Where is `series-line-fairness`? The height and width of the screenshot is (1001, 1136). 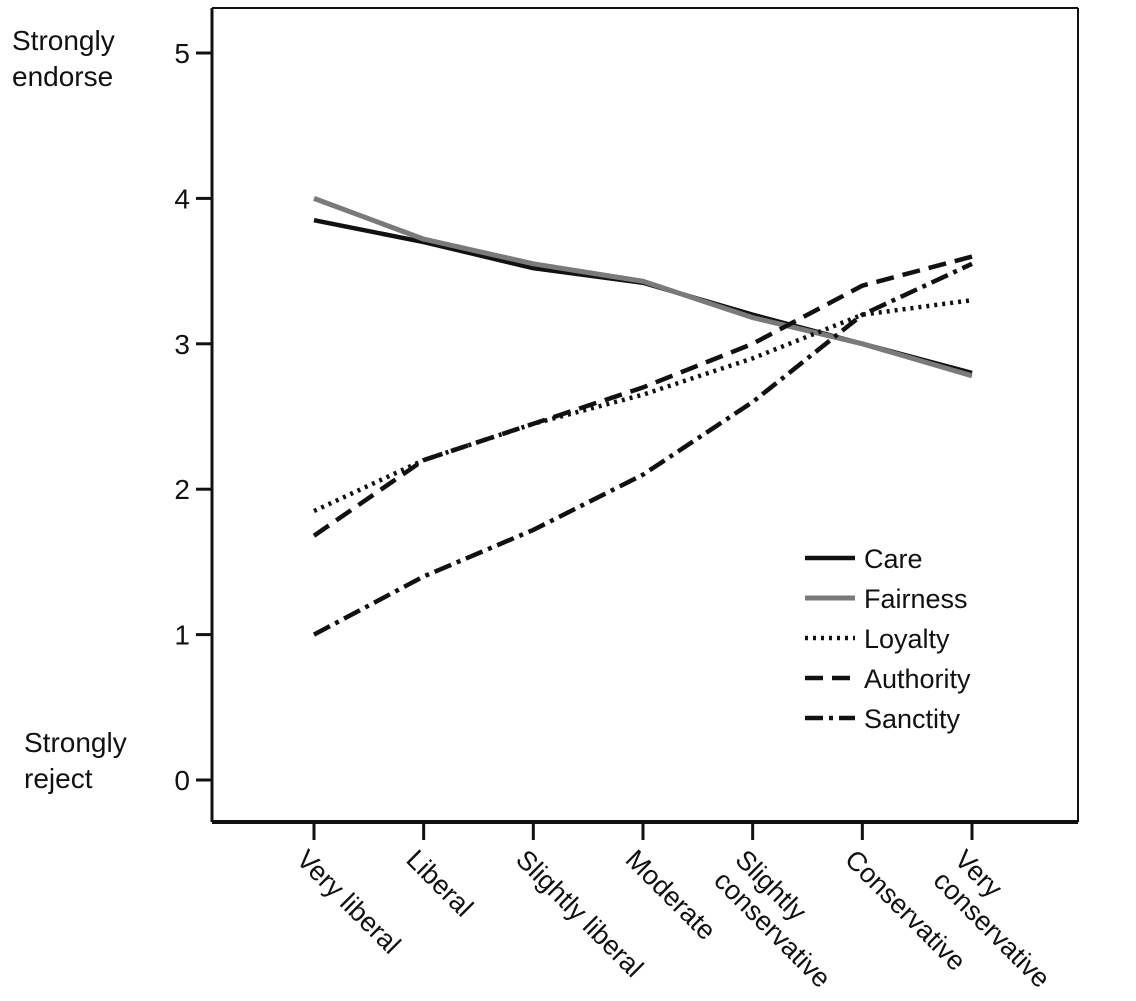
series-line-fairness is located at coordinates (643, 287).